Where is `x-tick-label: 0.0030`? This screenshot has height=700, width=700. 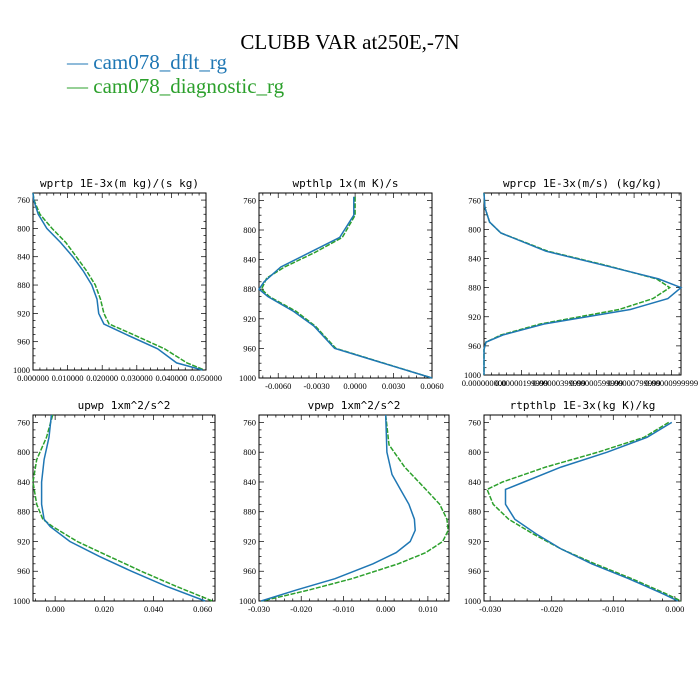 x-tick-label: 0.0030 is located at coordinates (393, 386).